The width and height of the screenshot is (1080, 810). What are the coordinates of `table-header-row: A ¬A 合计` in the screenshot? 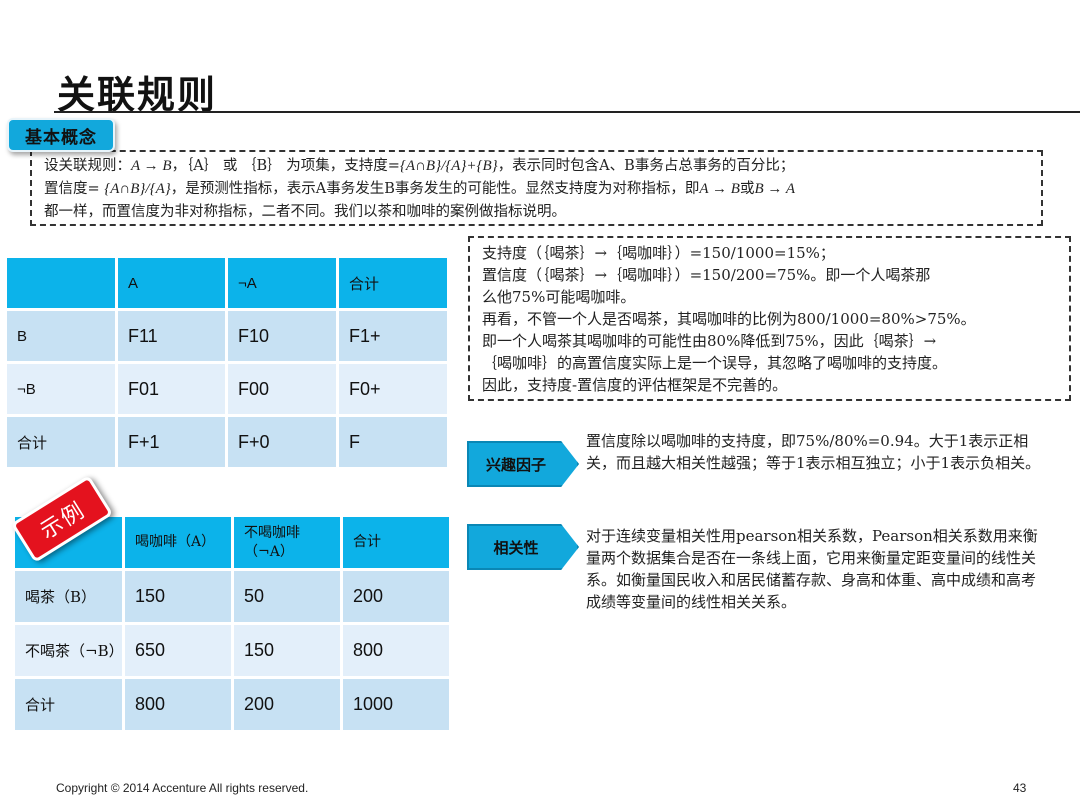 It's located at (227, 283).